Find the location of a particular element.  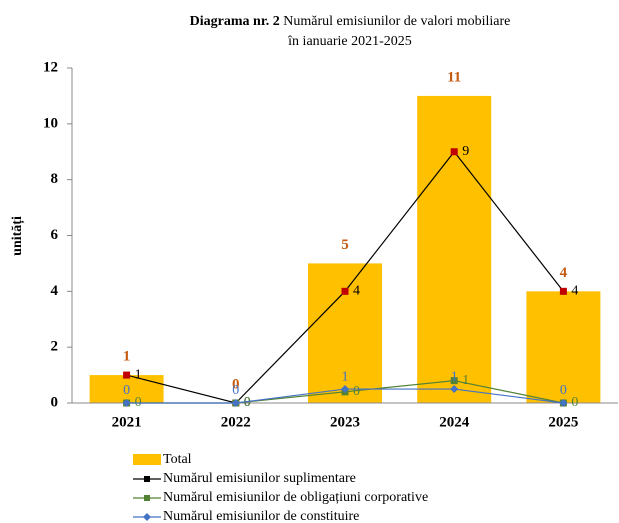

bar-label: 11 is located at coordinates (454, 77).